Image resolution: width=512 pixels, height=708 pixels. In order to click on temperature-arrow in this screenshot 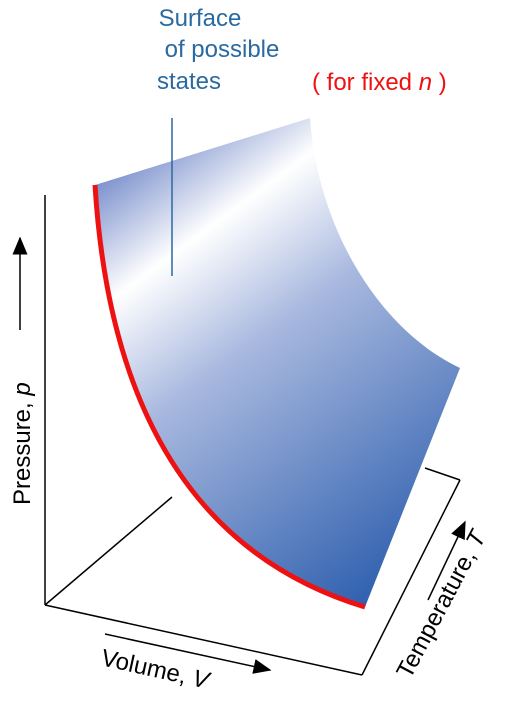, I will do `click(446, 560)`.